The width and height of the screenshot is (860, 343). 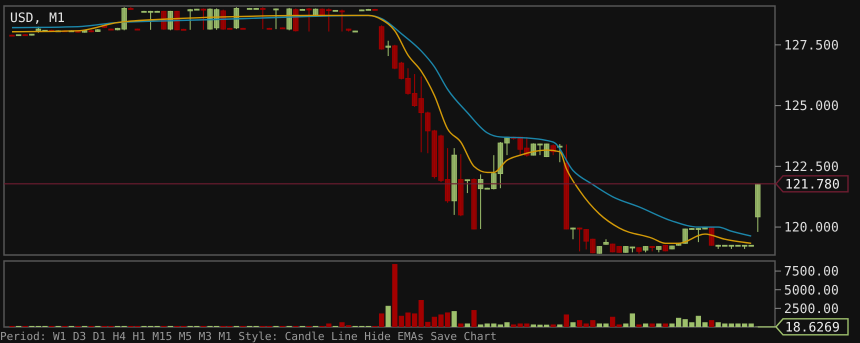 What do you see at coordinates (248, 336) in the screenshot?
I see `text: Period: W1 D3 D1 H4 H1 M15 M5 M3 M1 Style: Candle Line Hide EMAs Save Chart` at bounding box center [248, 336].